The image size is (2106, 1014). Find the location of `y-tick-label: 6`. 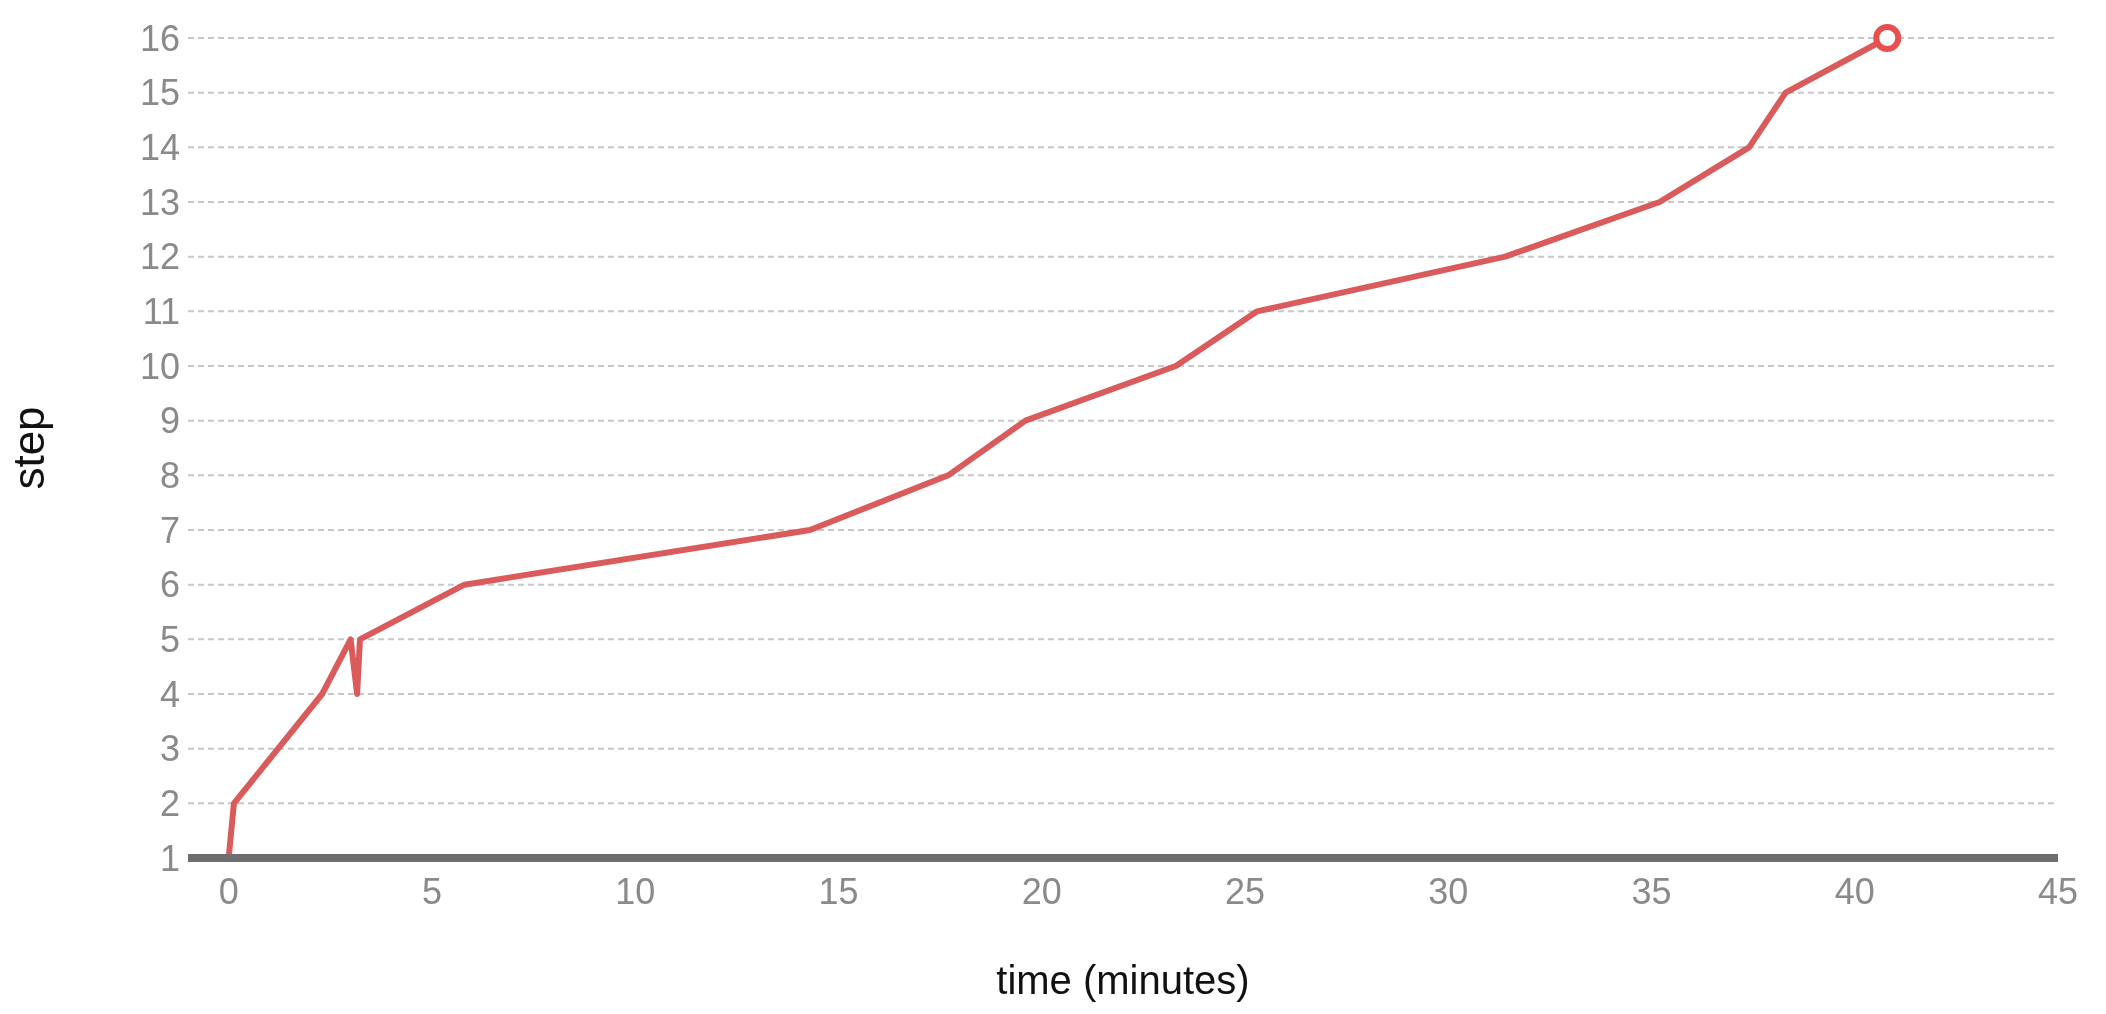

y-tick-label: 6 is located at coordinates (169, 585).